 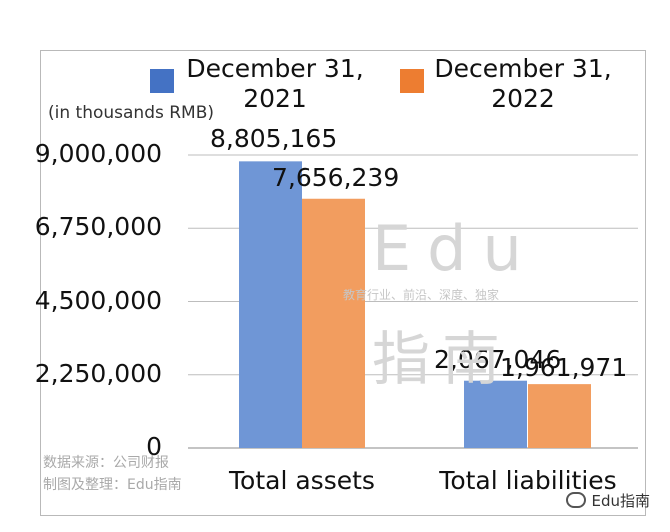 I want to click on y-tick-label: 4,500,000, so click(x=98, y=300).